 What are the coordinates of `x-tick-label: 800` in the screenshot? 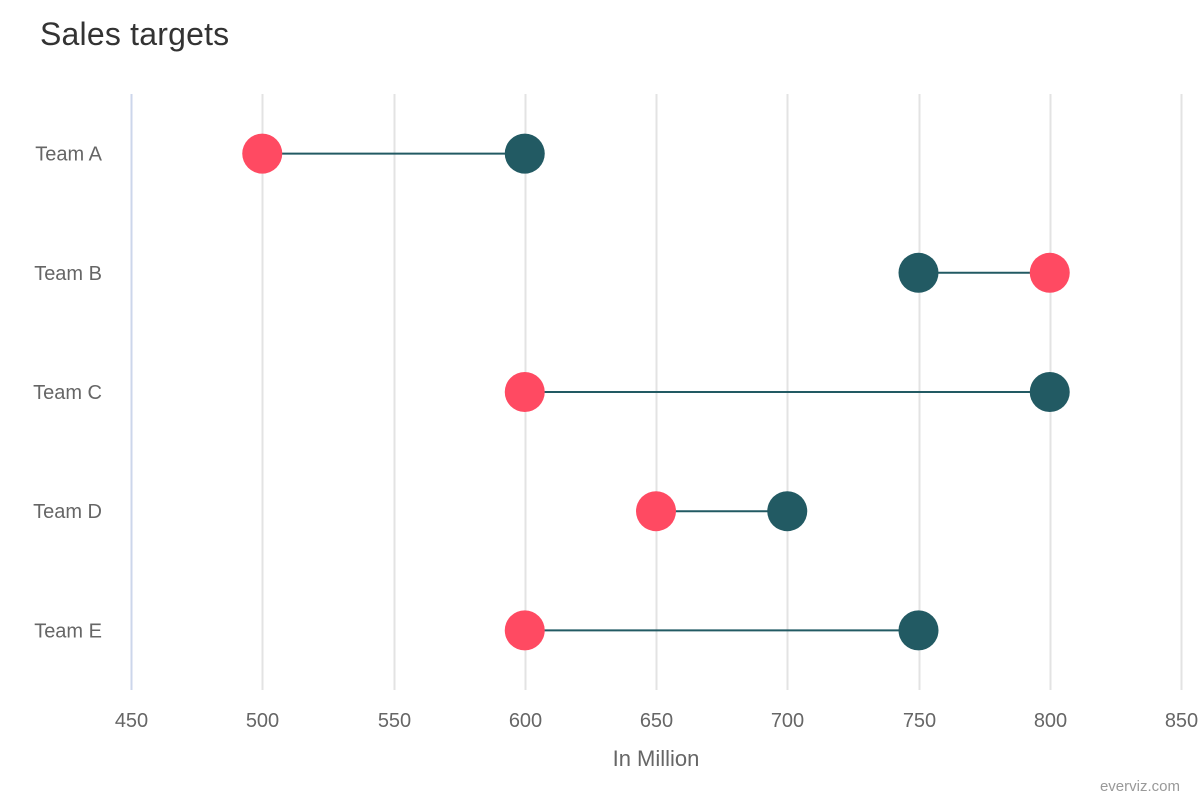 It's located at (1050, 721).